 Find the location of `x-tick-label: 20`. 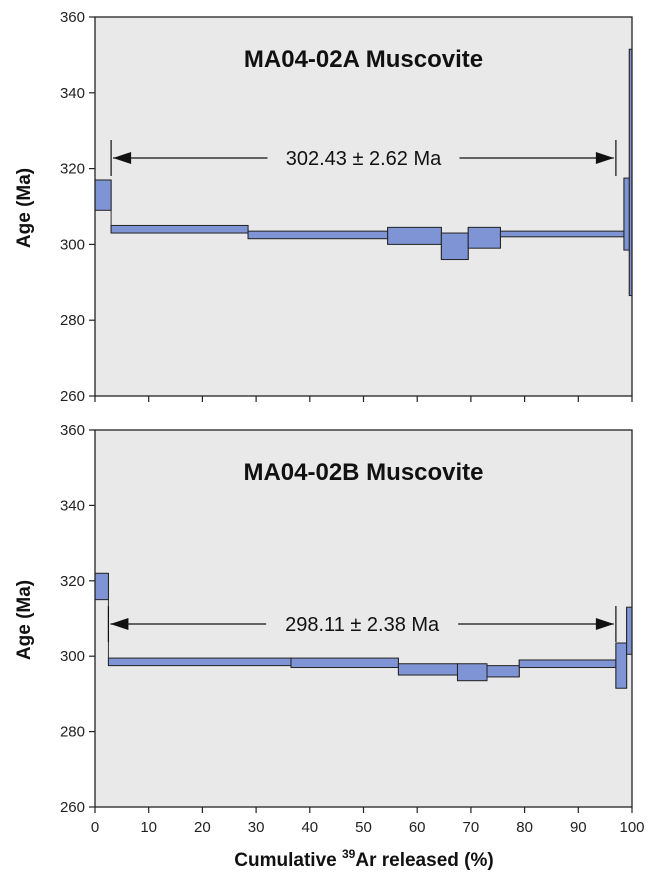

x-tick-label: 20 is located at coordinates (202, 827).